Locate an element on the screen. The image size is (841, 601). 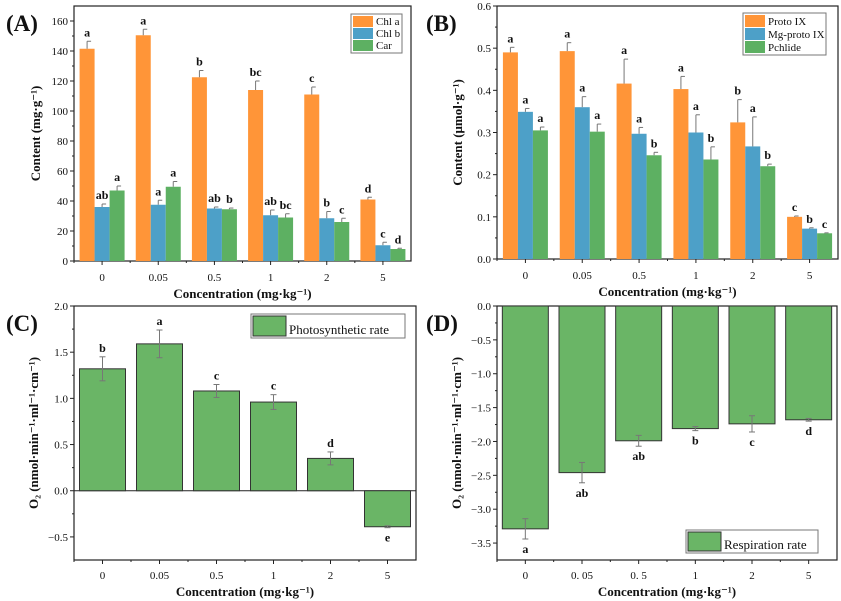
y-tick-label: 0.0 is located at coordinates (61, 492).